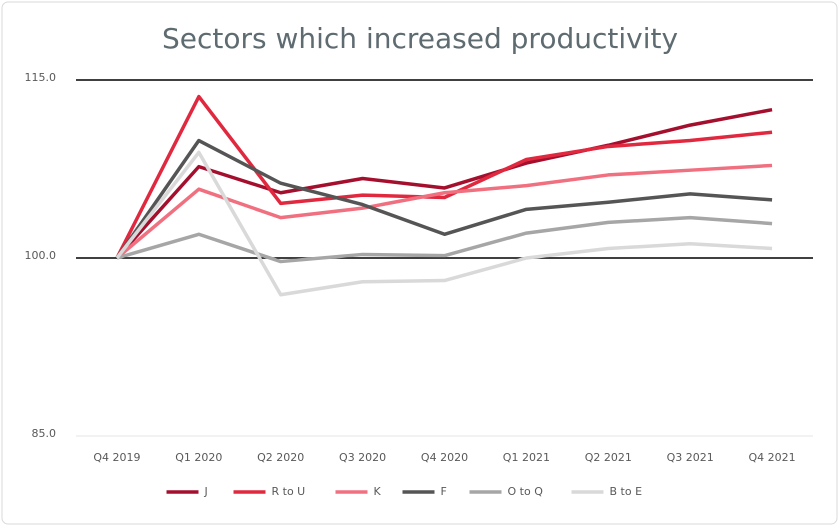  What do you see at coordinates (526, 457) in the screenshot?
I see `x-tick-label: Q1 2021` at bounding box center [526, 457].